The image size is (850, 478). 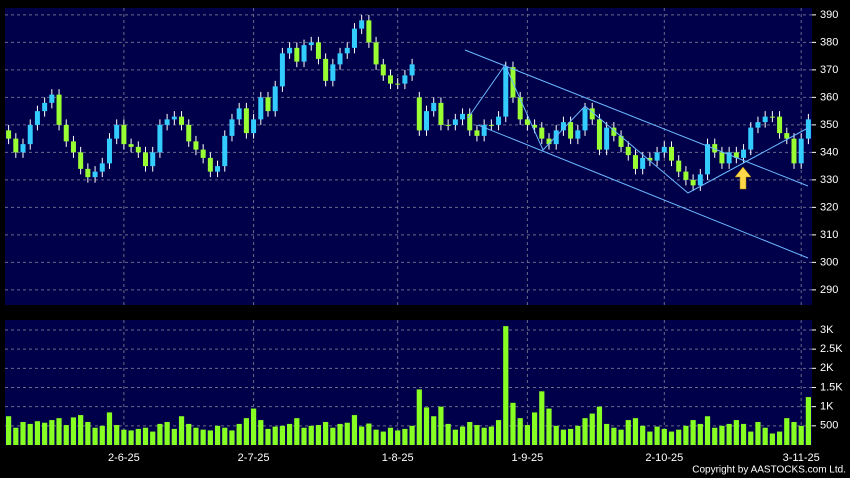 What do you see at coordinates (827, 330) in the screenshot?
I see `y-tick-label: 3K` at bounding box center [827, 330].